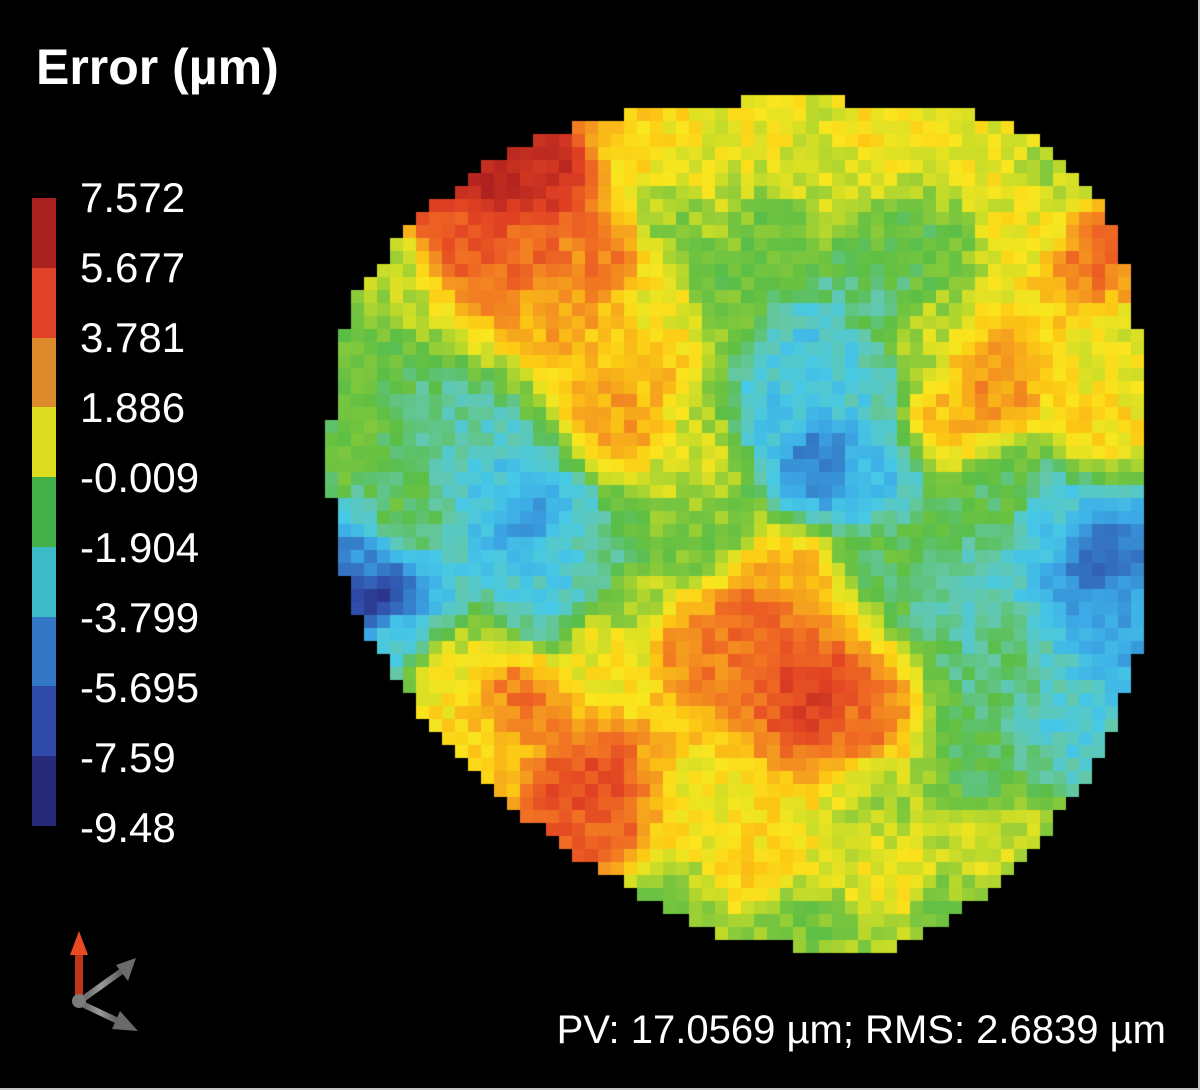 The width and height of the screenshot is (1200, 1090). What do you see at coordinates (128, 827) in the screenshot?
I see `colorbar-tick-label: -9.48` at bounding box center [128, 827].